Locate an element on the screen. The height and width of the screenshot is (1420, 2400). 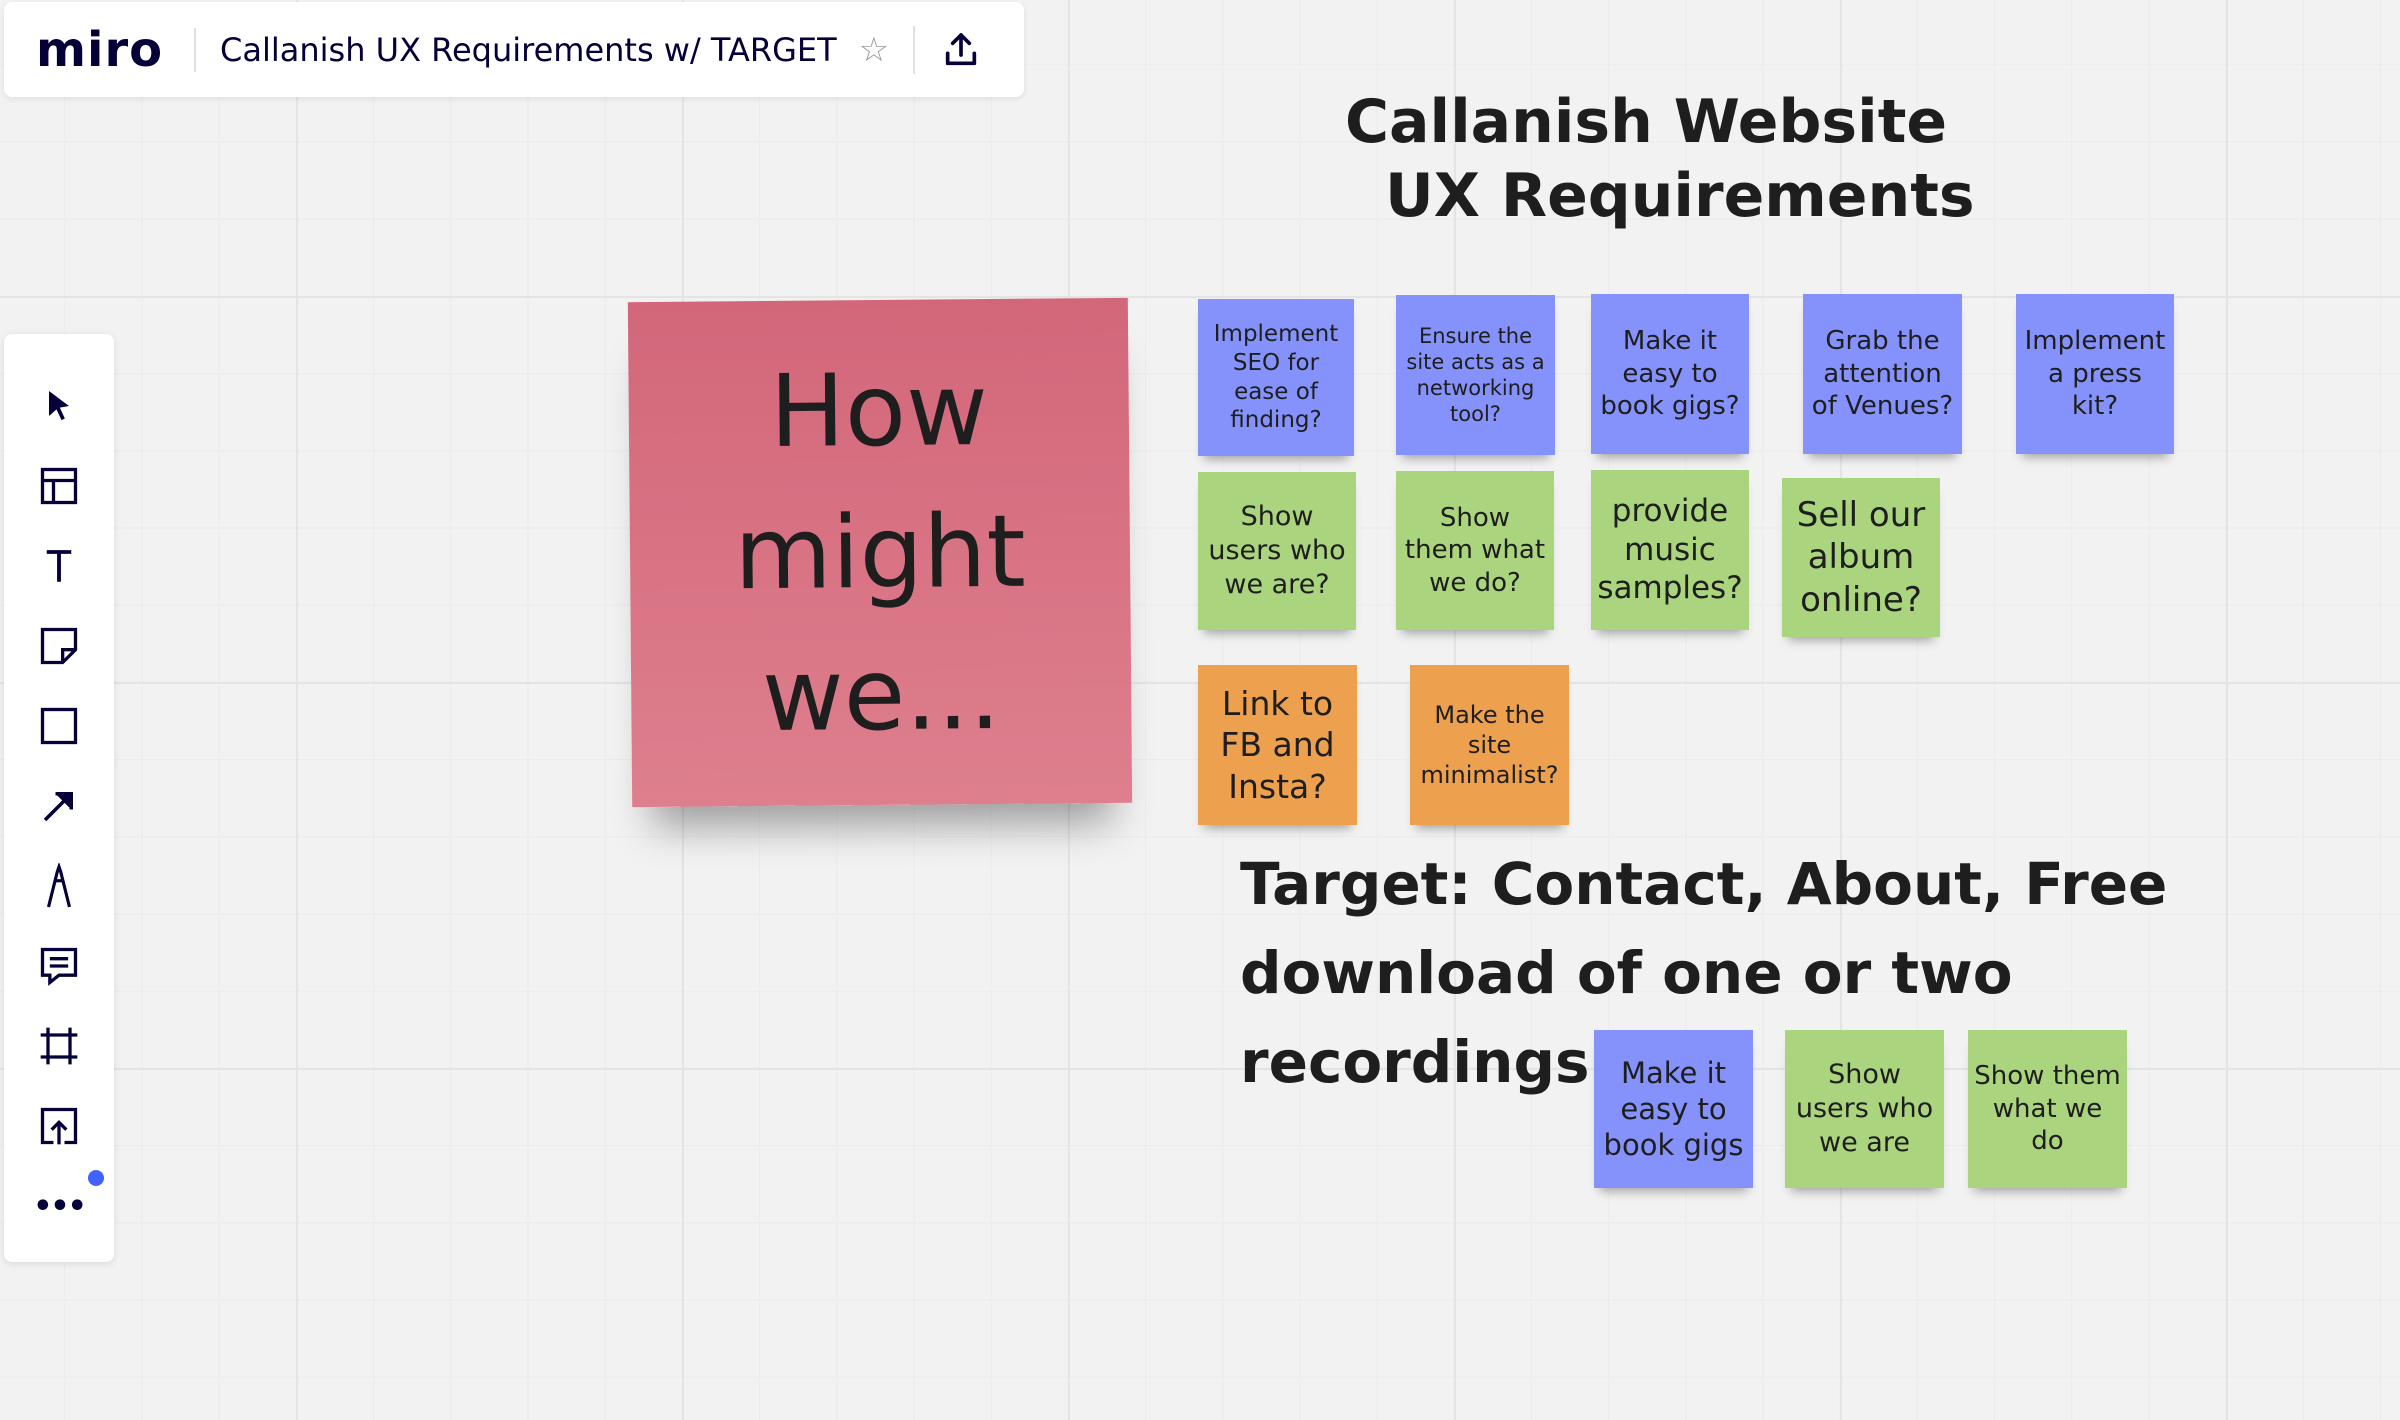
big-note-line-1: How is located at coordinates (879, 410).